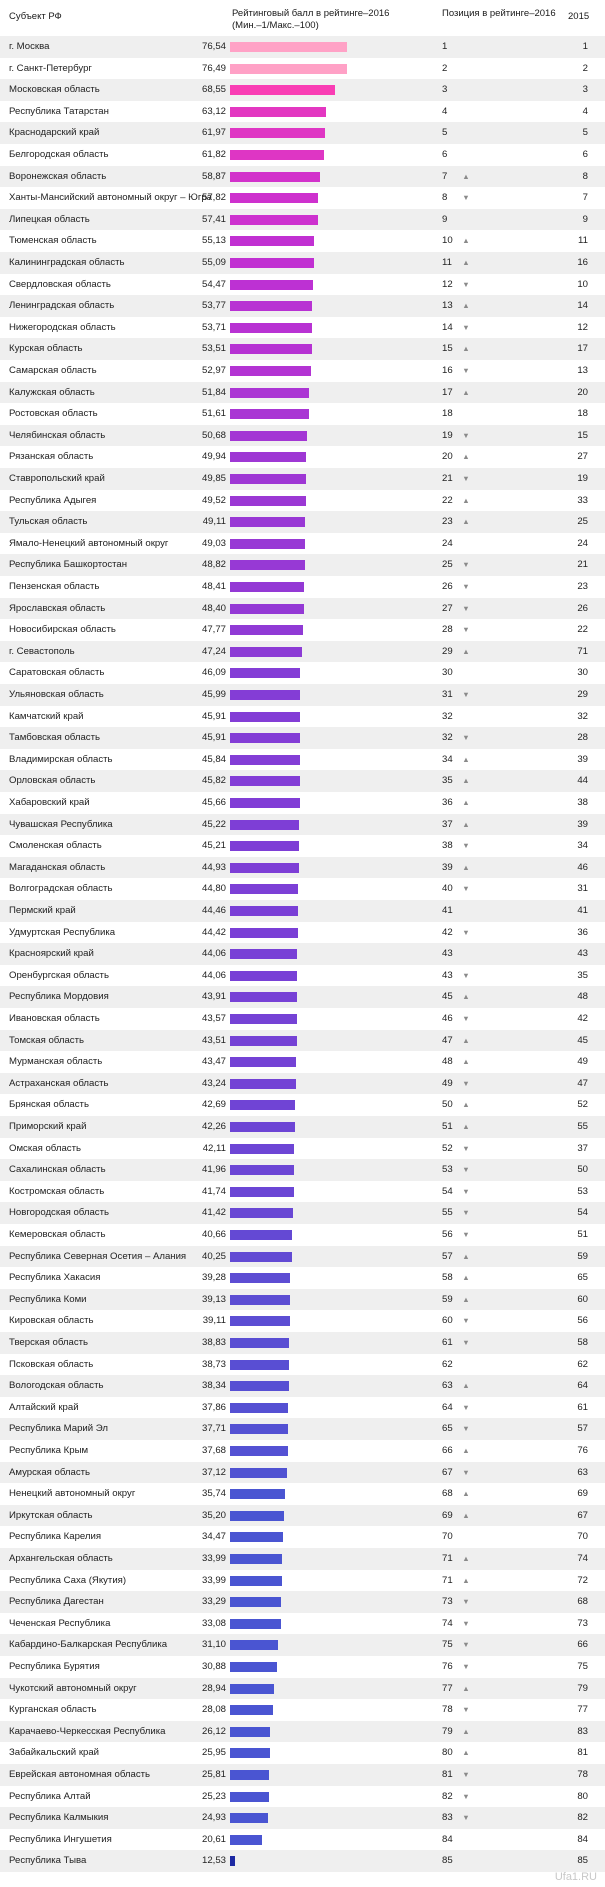 The image size is (605, 1887). I want to click on position-2016: 42, so click(447, 932).